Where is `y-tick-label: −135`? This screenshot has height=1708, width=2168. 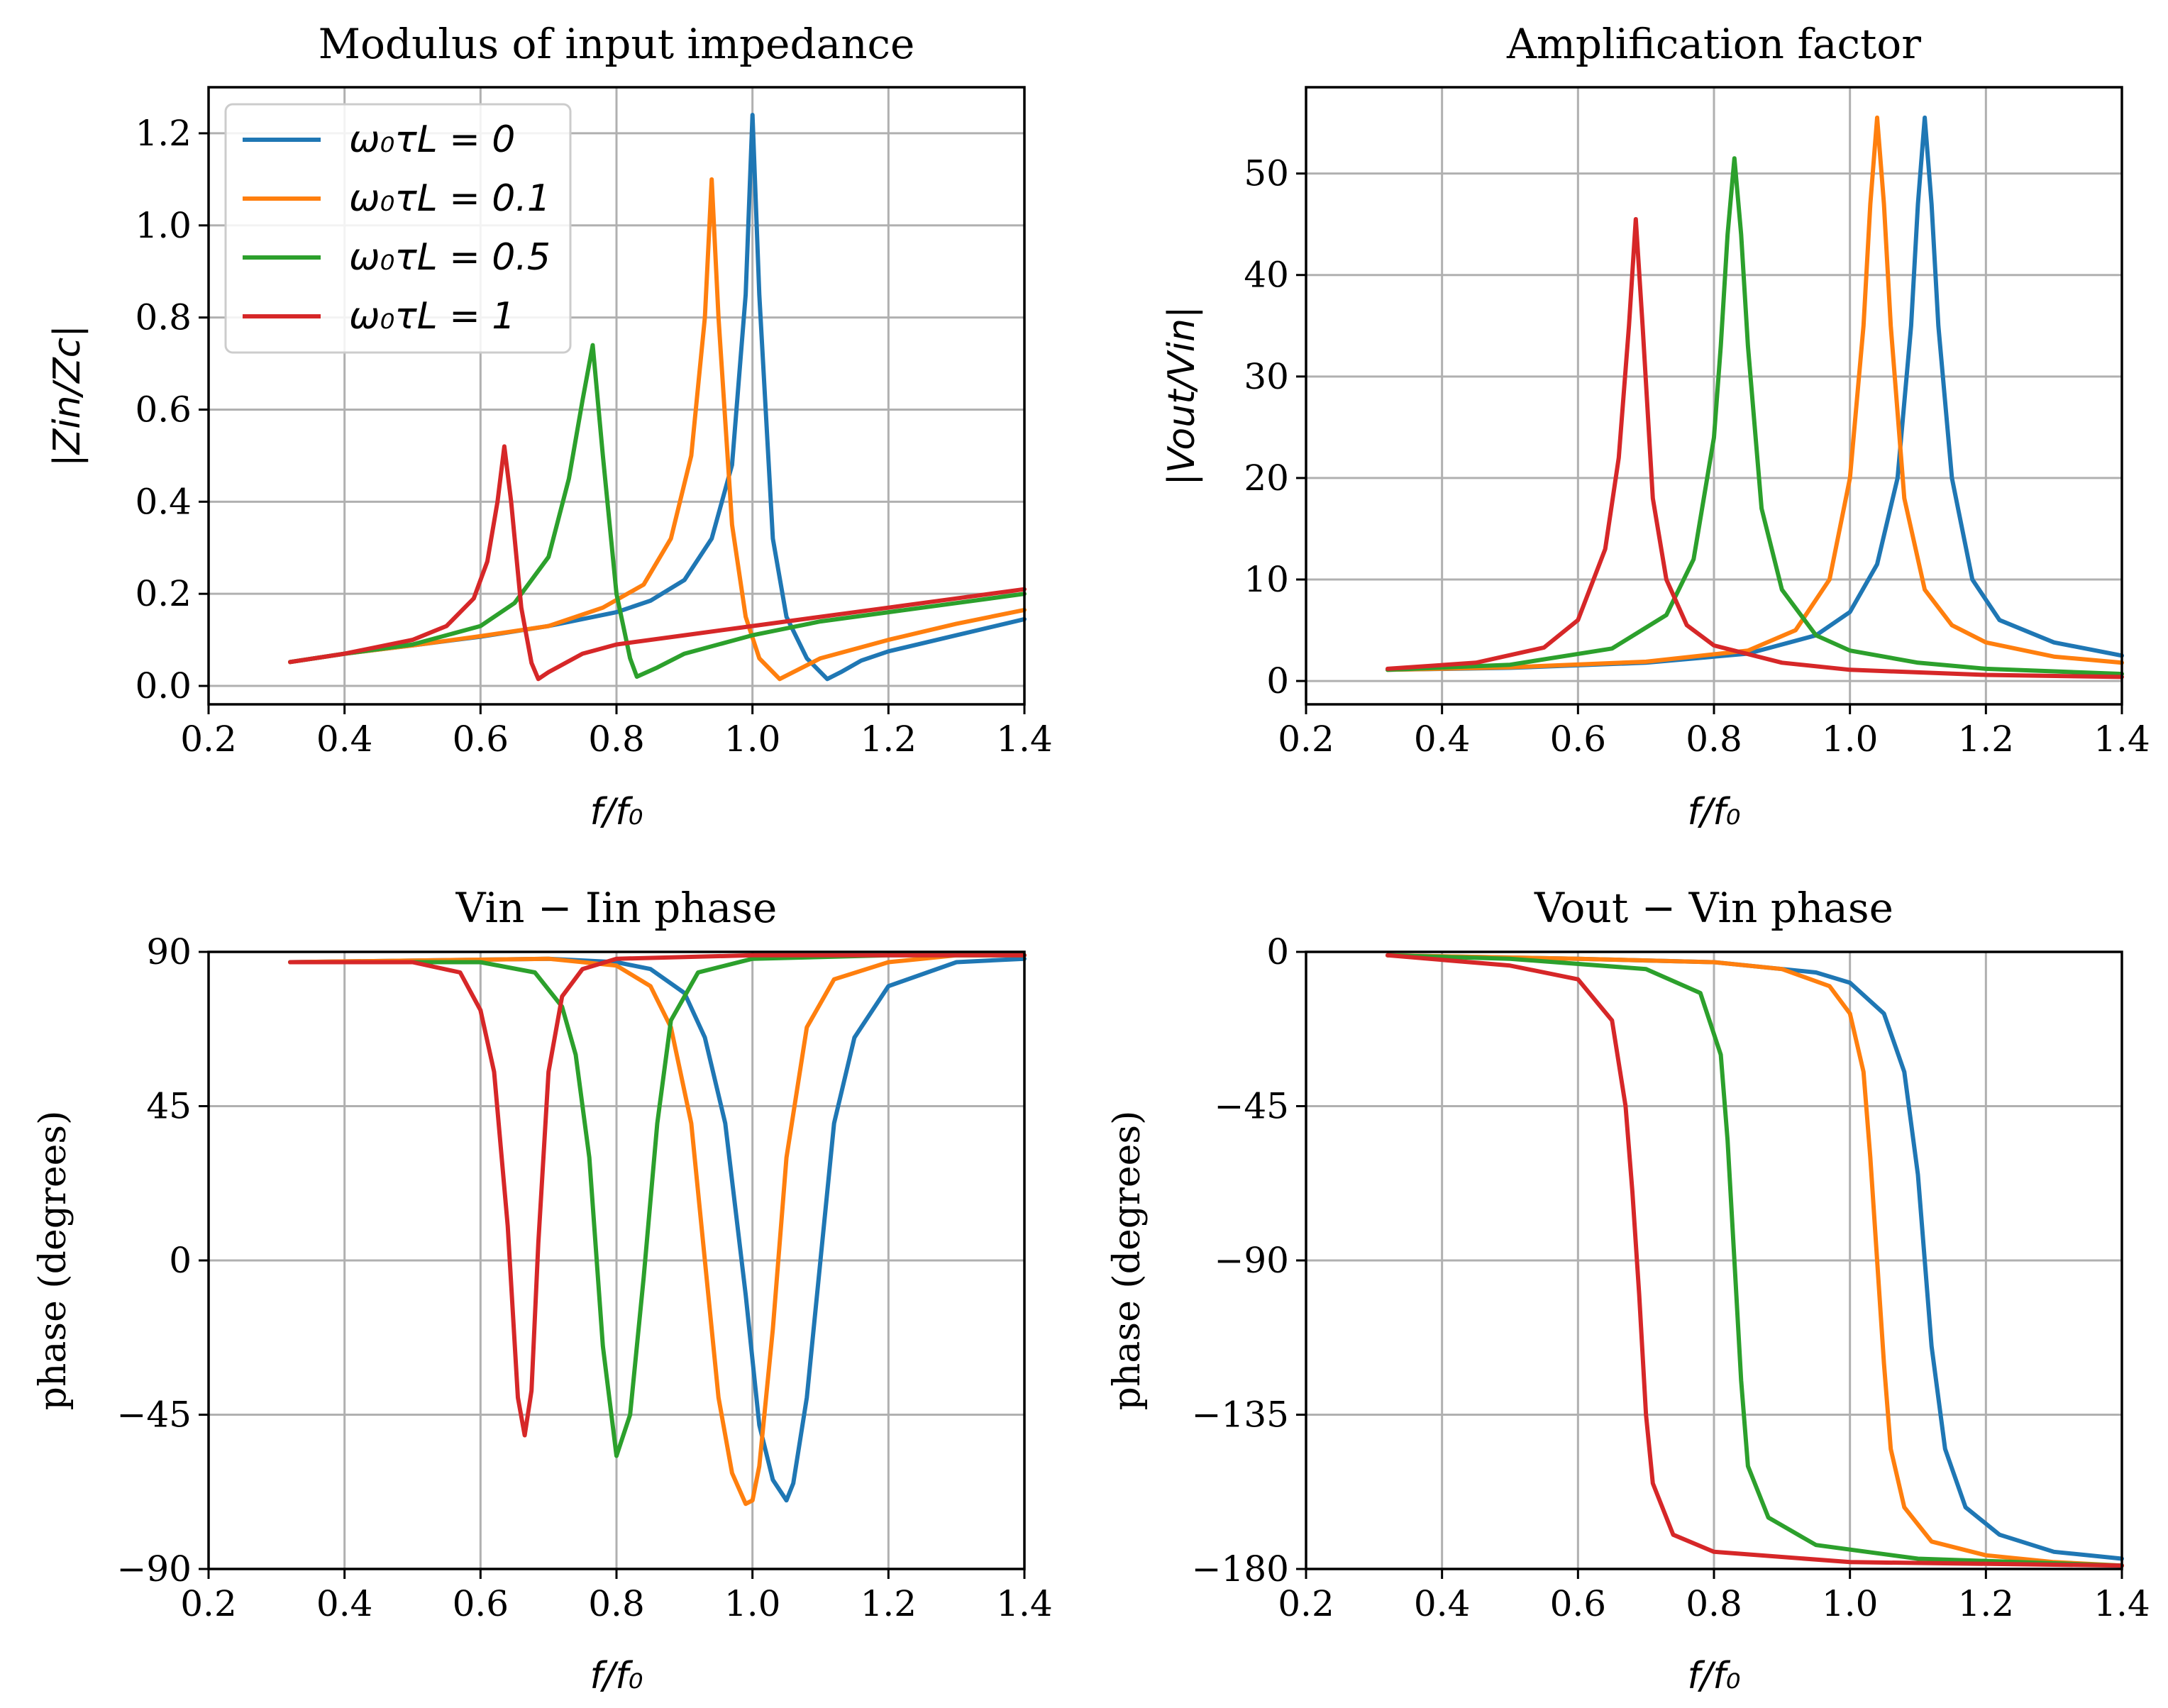
y-tick-label: −135 is located at coordinates (1240, 1415).